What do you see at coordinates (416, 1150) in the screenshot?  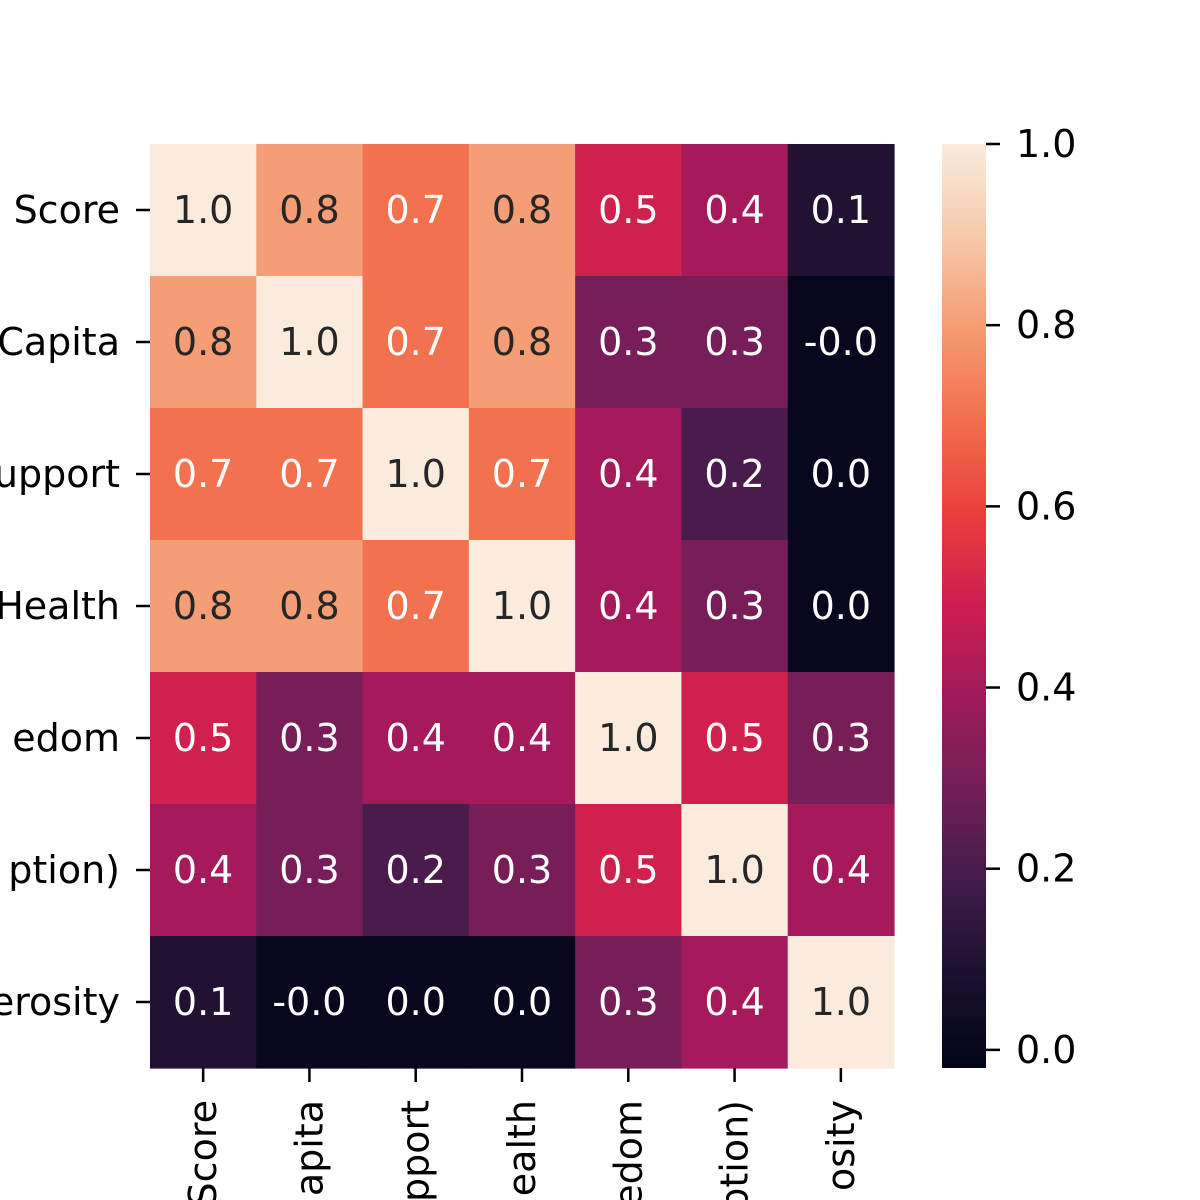 I see `x-tick-label: pport` at bounding box center [416, 1150].